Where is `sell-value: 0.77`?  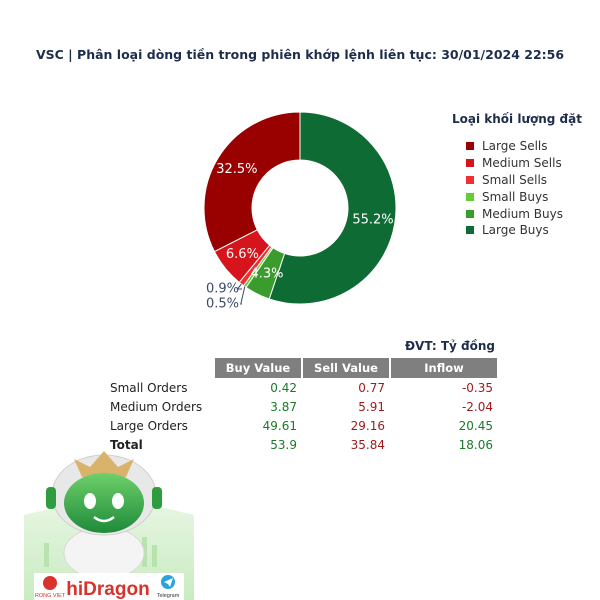 sell-value: 0.77 is located at coordinates (371, 387).